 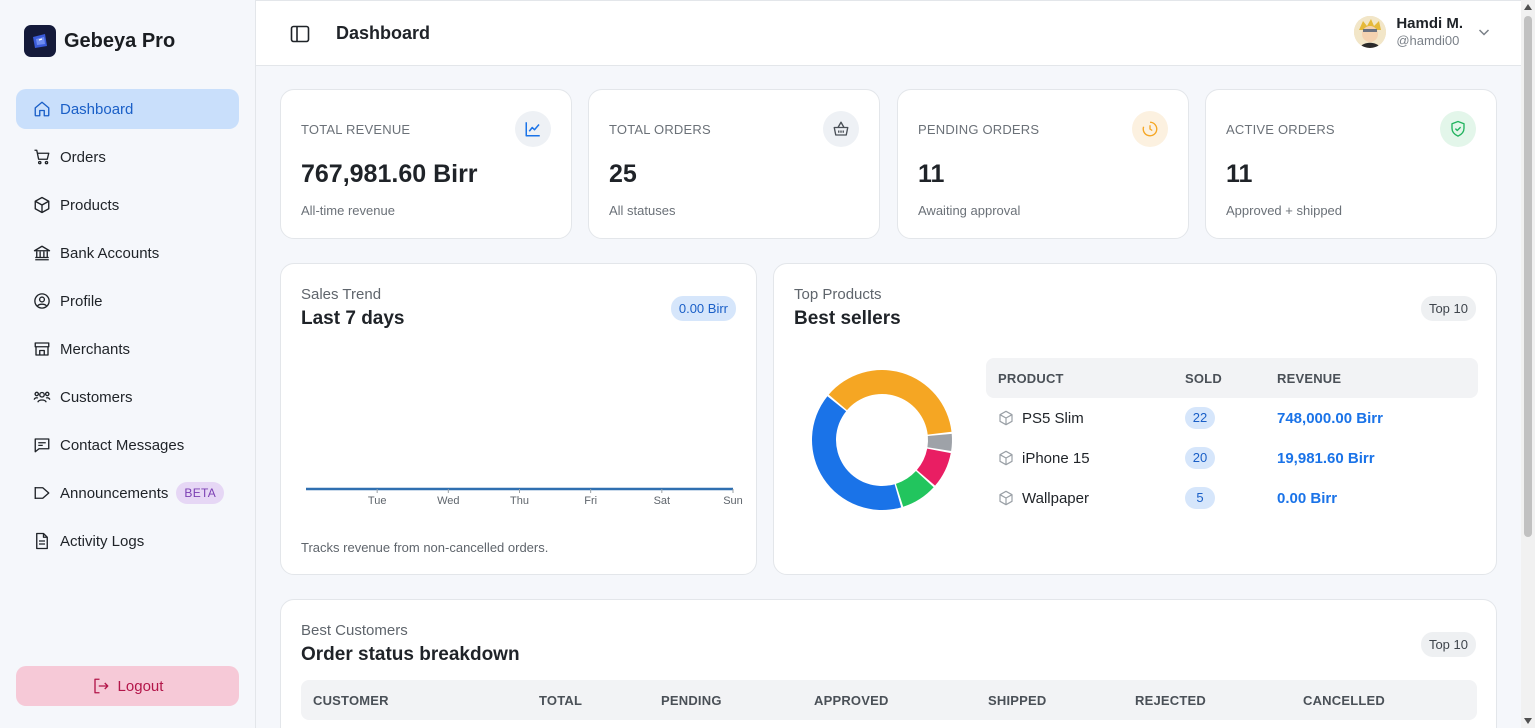 I want to click on x-tick-label: Thu, so click(x=519, y=501).